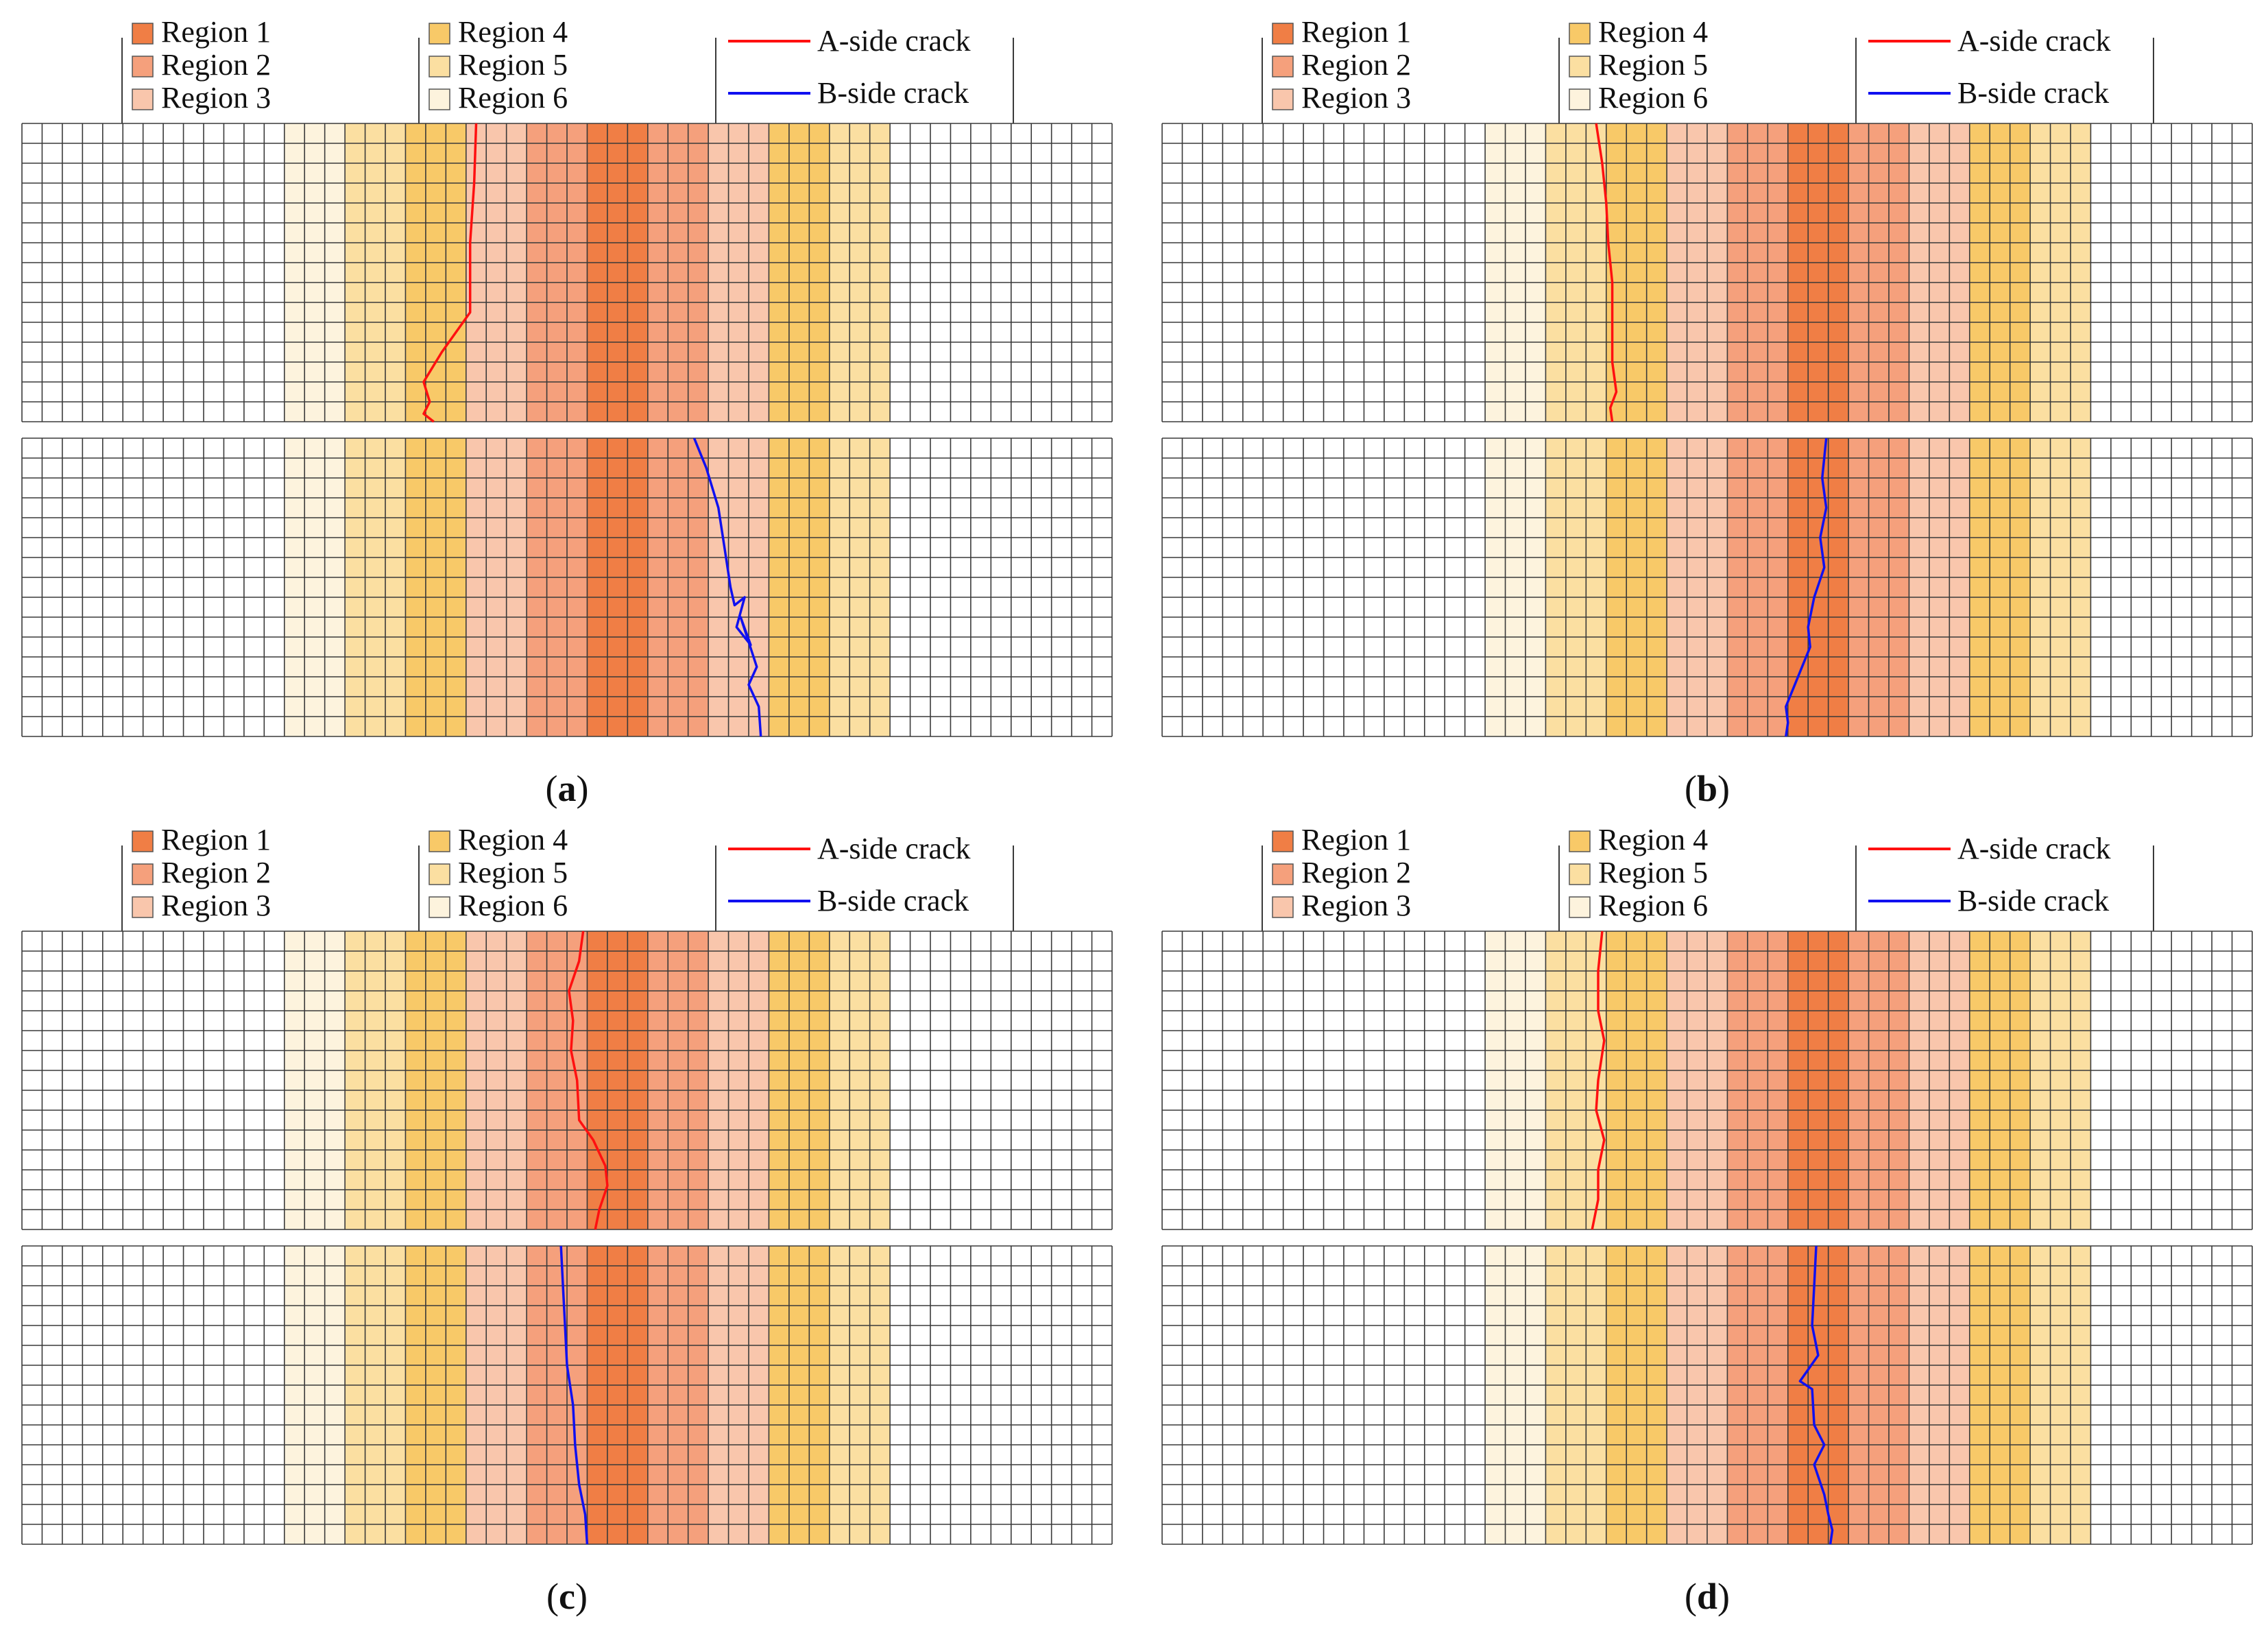 The width and height of the screenshot is (2268, 1632). I want to click on panel-label-letter: a, so click(568, 788).